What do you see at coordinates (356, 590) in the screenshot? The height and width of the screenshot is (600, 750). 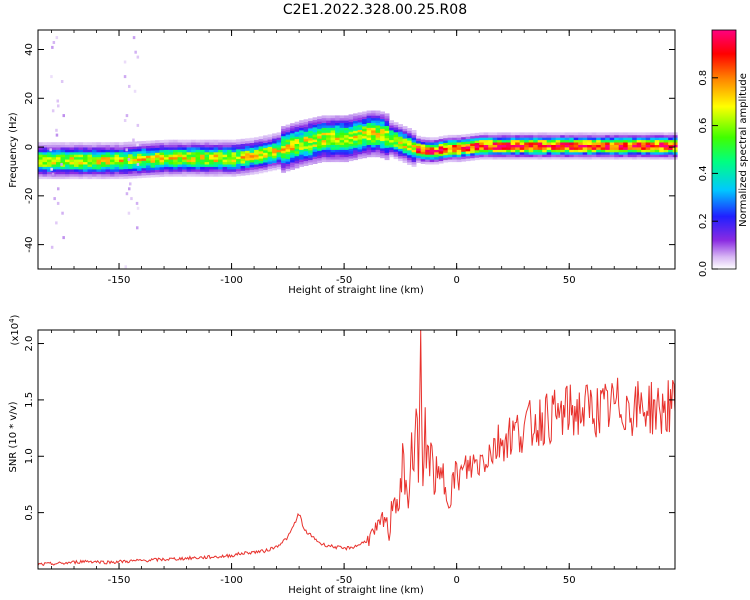 I see `snr-x-axis-label: Height of straight line (km)` at bounding box center [356, 590].